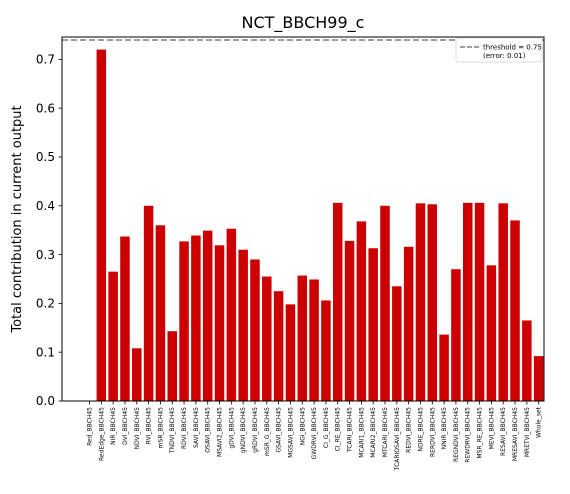  I want to click on x-tick-label: RedEdge_BBCH45, so click(101, 434).